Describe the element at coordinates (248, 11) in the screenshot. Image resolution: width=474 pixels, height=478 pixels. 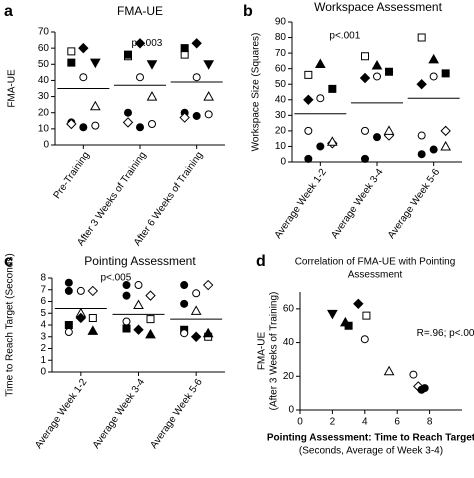
I see `panel-label: b` at that location.